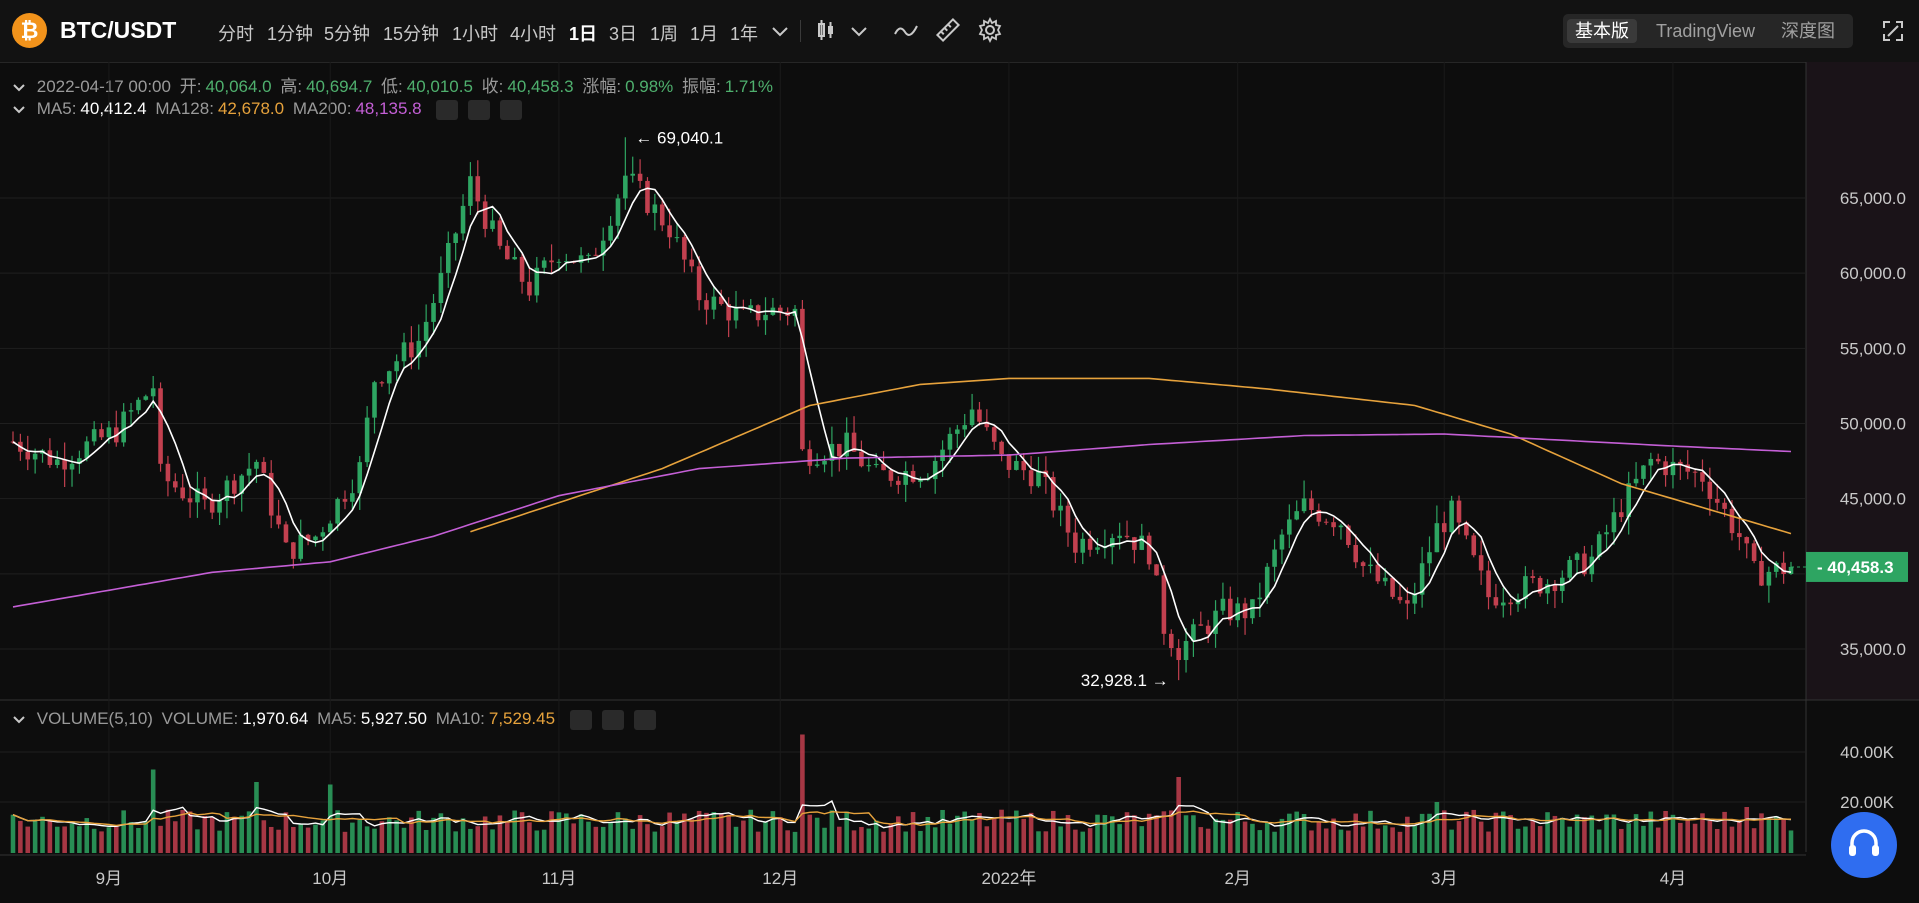 Image resolution: width=1919 pixels, height=903 pixels. I want to click on tf-4hour: 4小时, so click(533, 34).